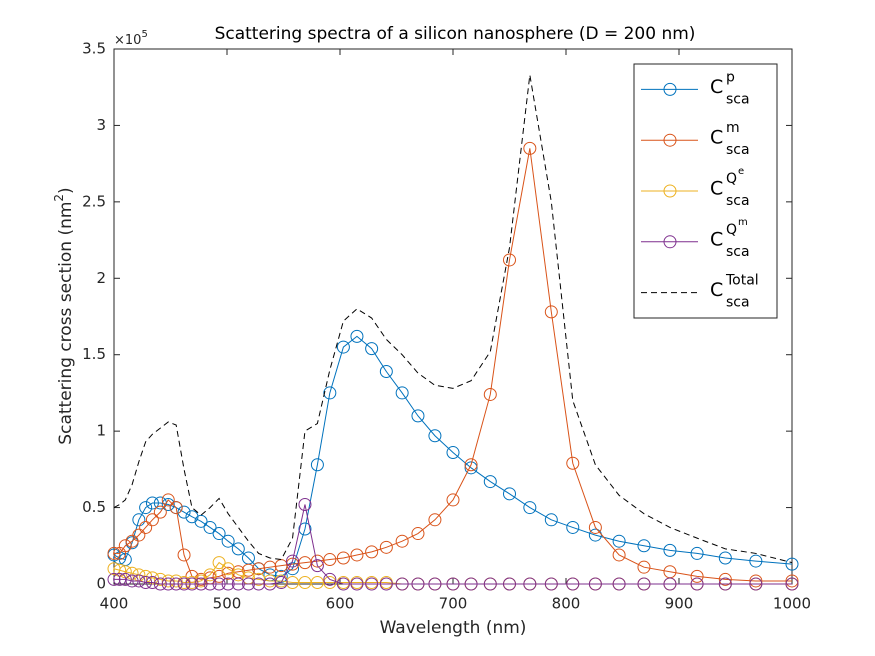 This screenshot has width=875, height=656. I want to click on y-tick-label: 0, so click(101, 584).